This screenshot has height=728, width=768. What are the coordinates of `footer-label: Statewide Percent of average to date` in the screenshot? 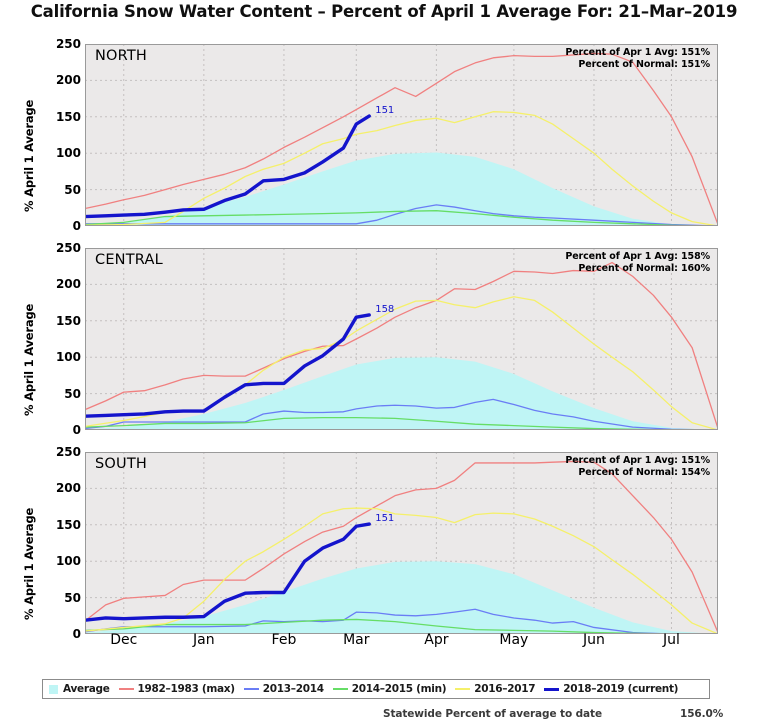 It's located at (492, 714).